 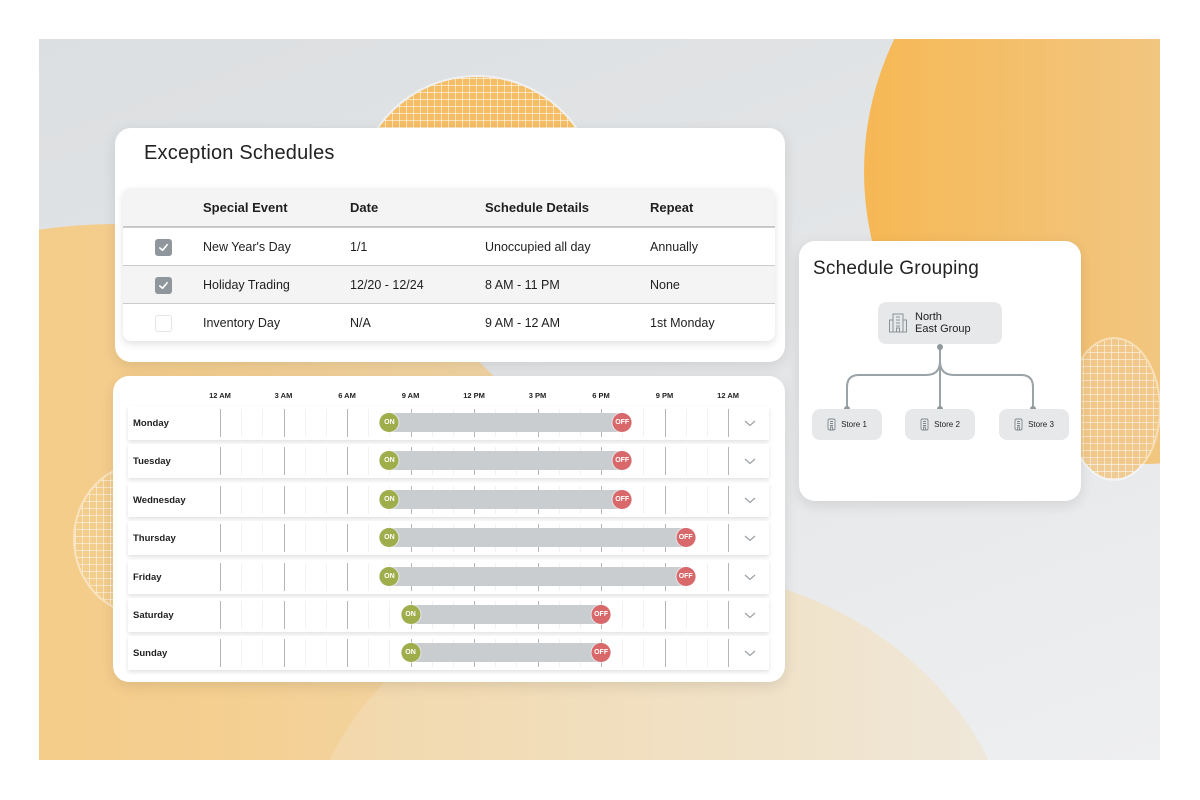 I want to click on day-schedule-row: Wednesday ON OFF, so click(x=448, y=500).